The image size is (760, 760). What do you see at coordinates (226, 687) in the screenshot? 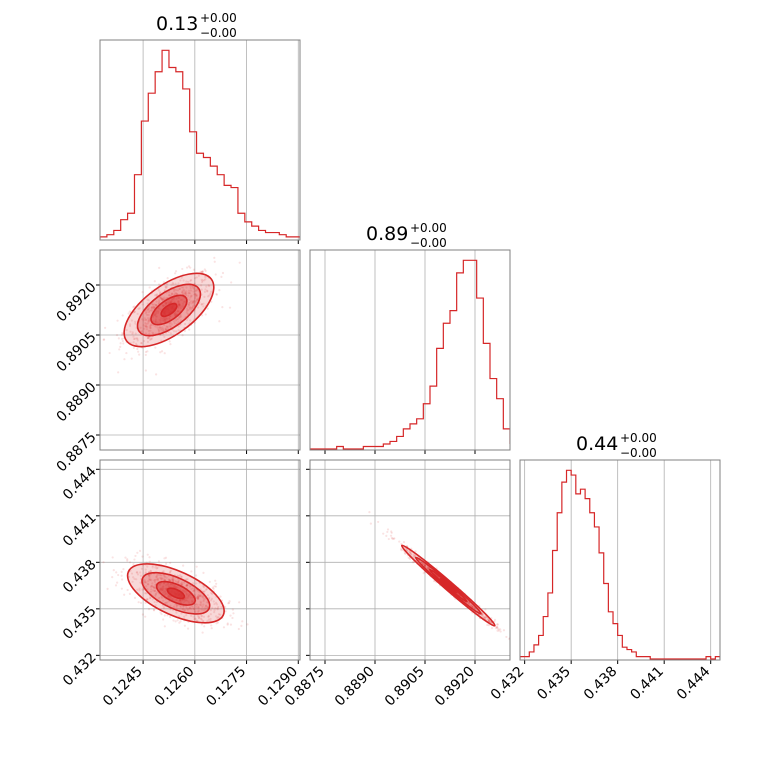
I see `x-tick-label: 0.1275` at bounding box center [226, 687].